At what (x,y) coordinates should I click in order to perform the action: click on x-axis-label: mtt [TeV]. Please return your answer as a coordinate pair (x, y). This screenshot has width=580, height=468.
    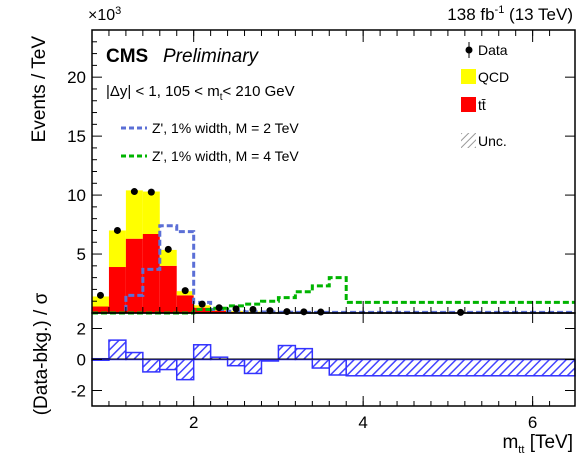
    Looking at the image, I should click on (537, 444).